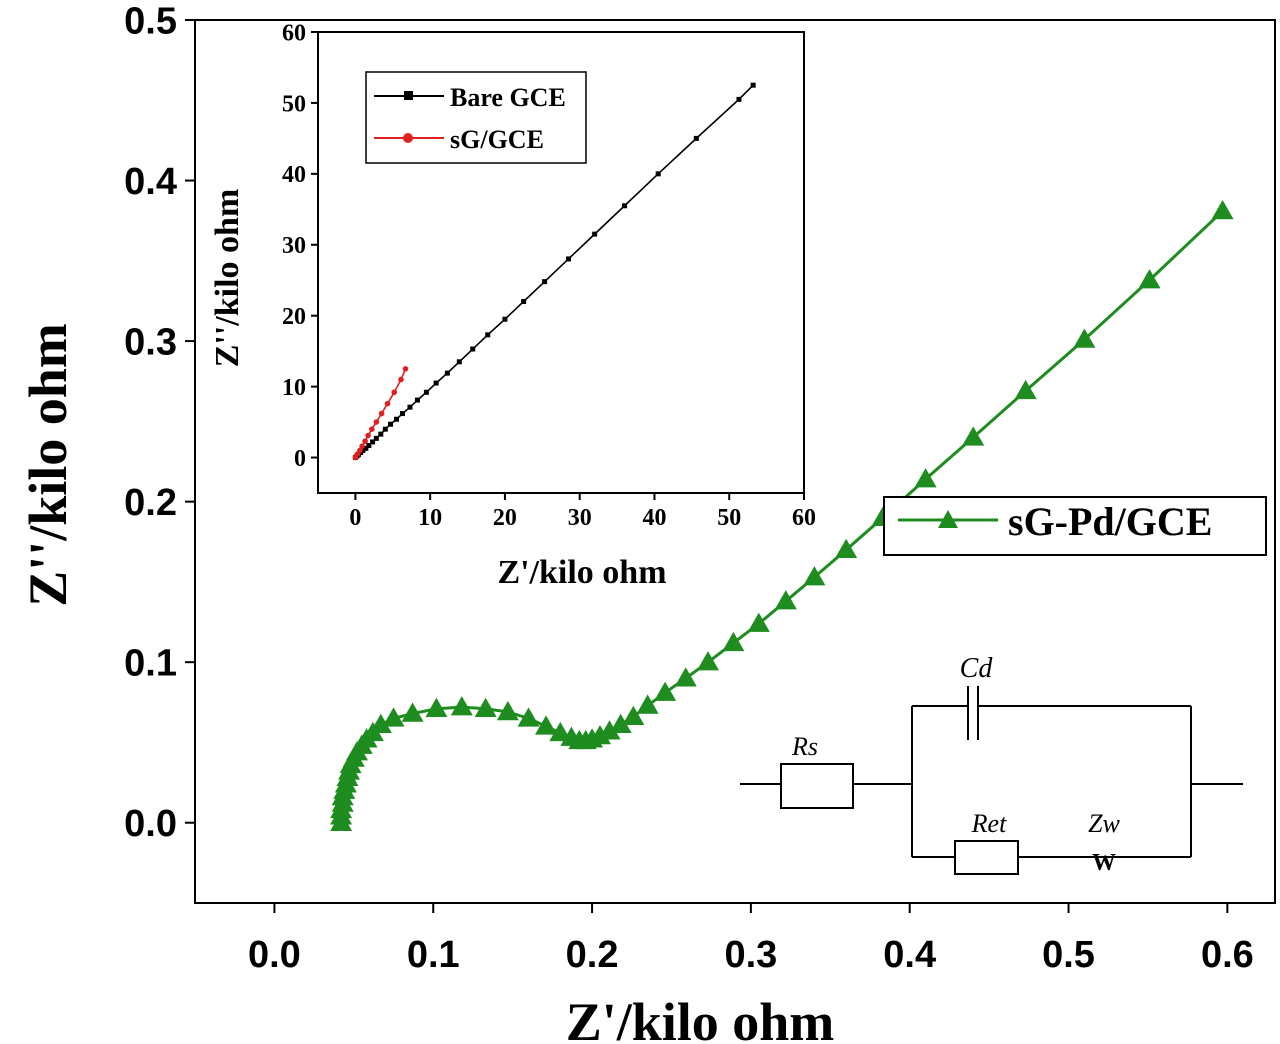 This screenshot has width=1280, height=1044. What do you see at coordinates (150, 824) in the screenshot?
I see `main-y-tick-label: 0.0` at bounding box center [150, 824].